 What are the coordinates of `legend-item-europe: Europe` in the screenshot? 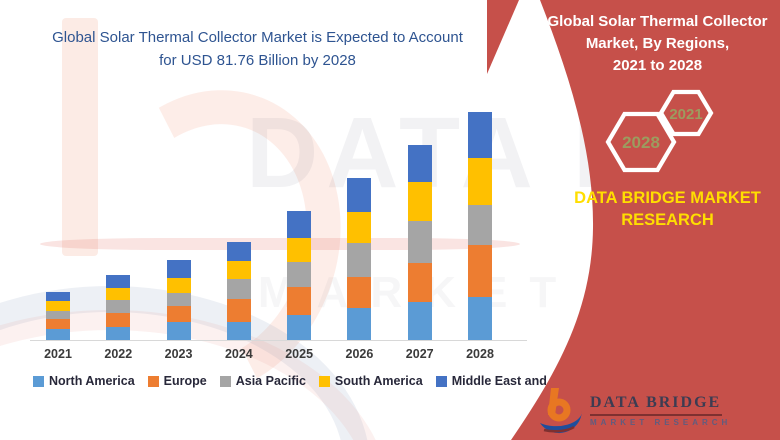 It's located at (177, 381).